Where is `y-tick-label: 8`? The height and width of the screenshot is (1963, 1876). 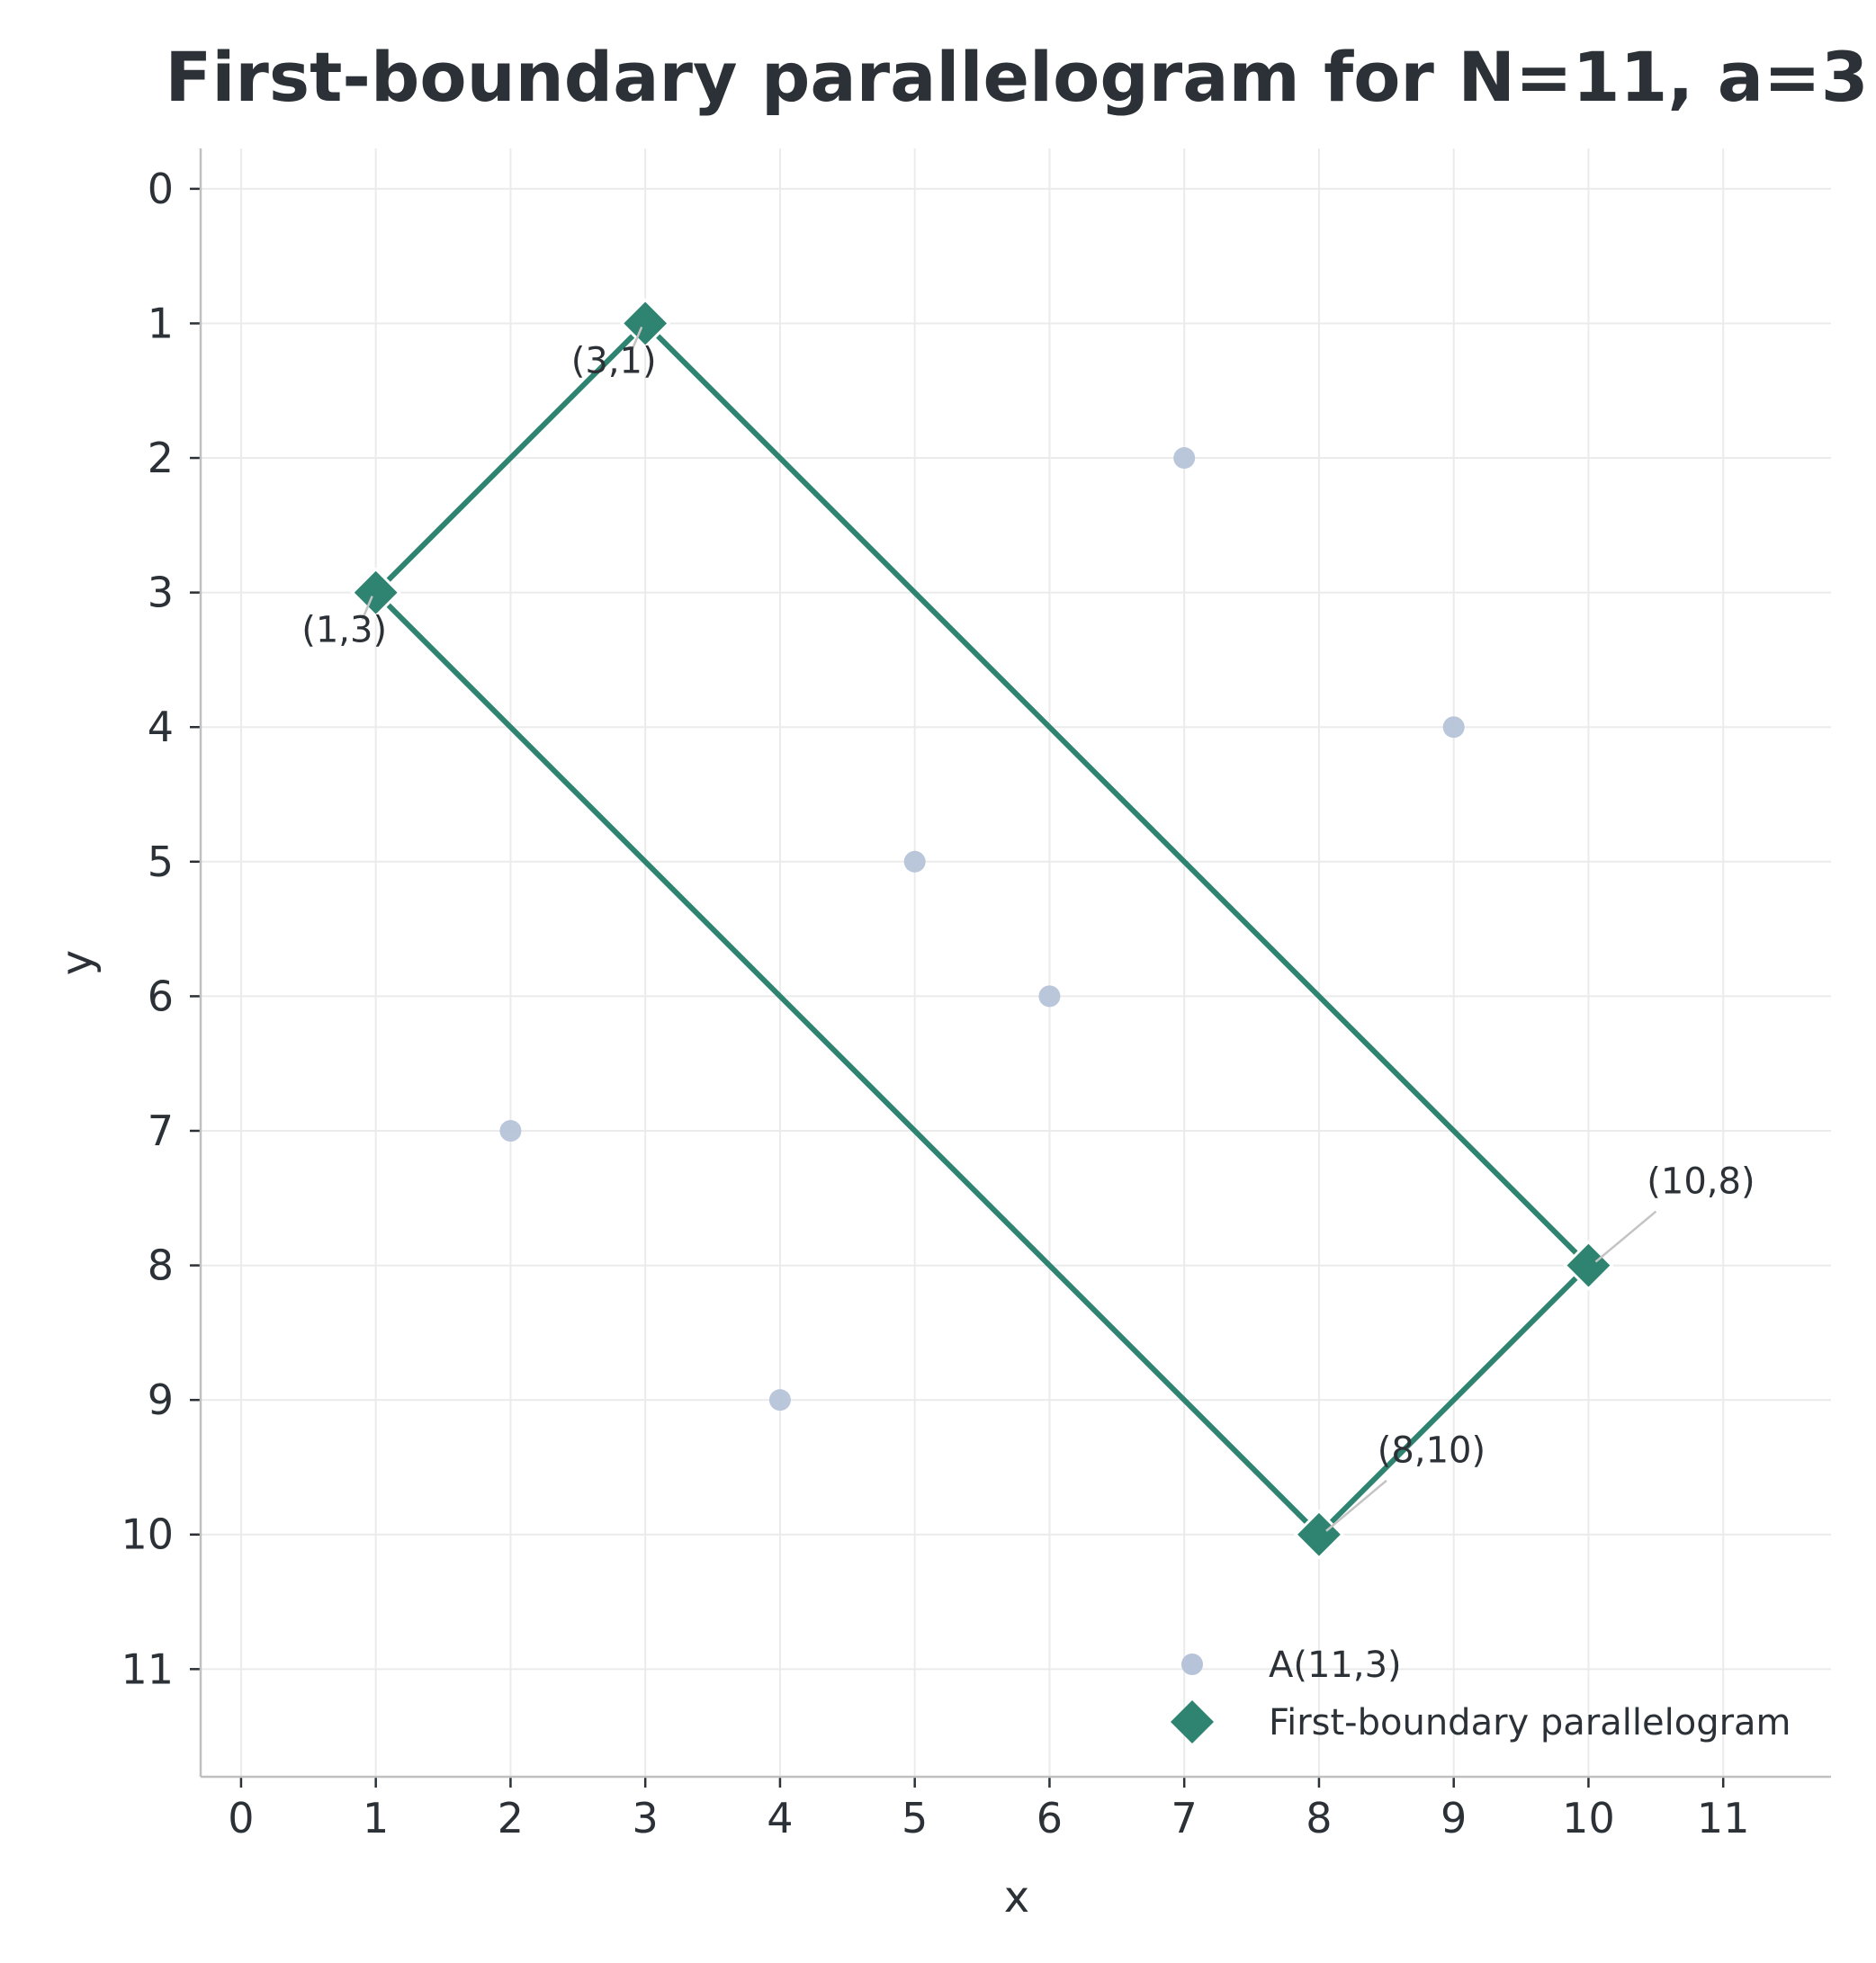
y-tick-label: 8 is located at coordinates (161, 1265).